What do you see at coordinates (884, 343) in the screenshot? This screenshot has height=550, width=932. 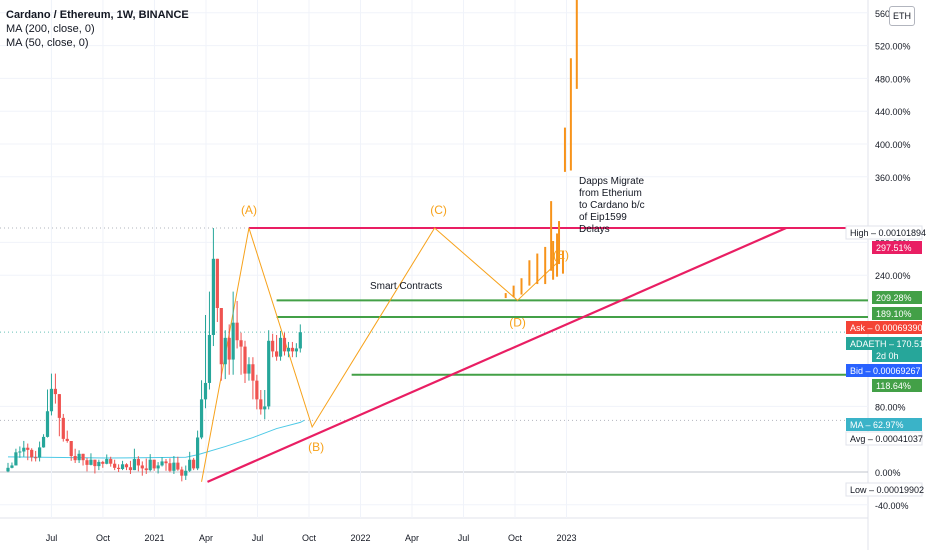 I see `price-label-last` at bounding box center [884, 343].